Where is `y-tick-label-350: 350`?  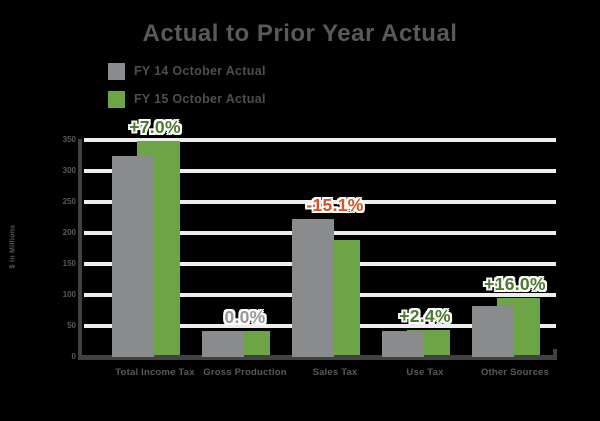
y-tick-label-350: 350 is located at coordinates (69, 139).